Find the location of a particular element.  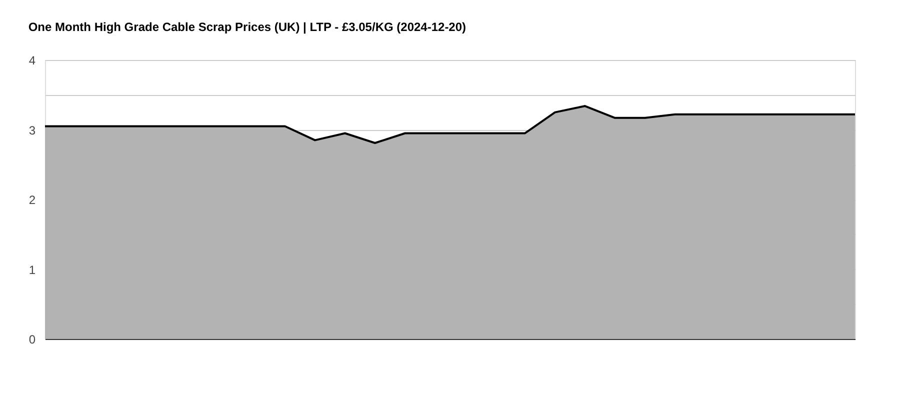

y-tick-label: 4 is located at coordinates (32, 61).